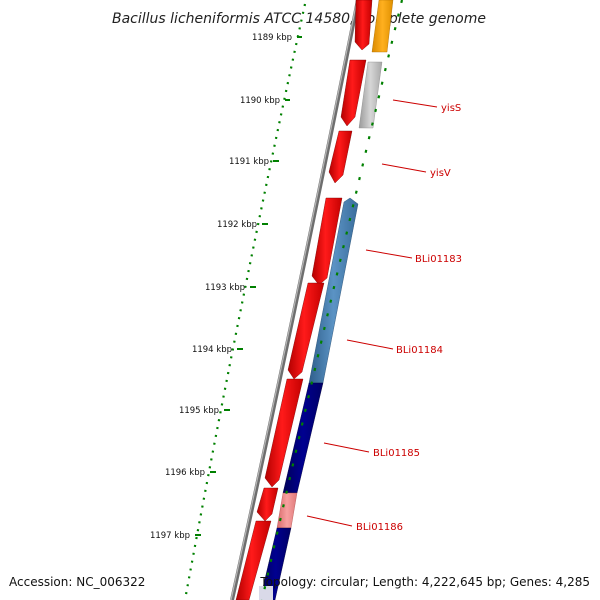  What do you see at coordinates (170, 536) in the screenshot?
I see `tick-label: 1197 kbp` at bounding box center [170, 536].